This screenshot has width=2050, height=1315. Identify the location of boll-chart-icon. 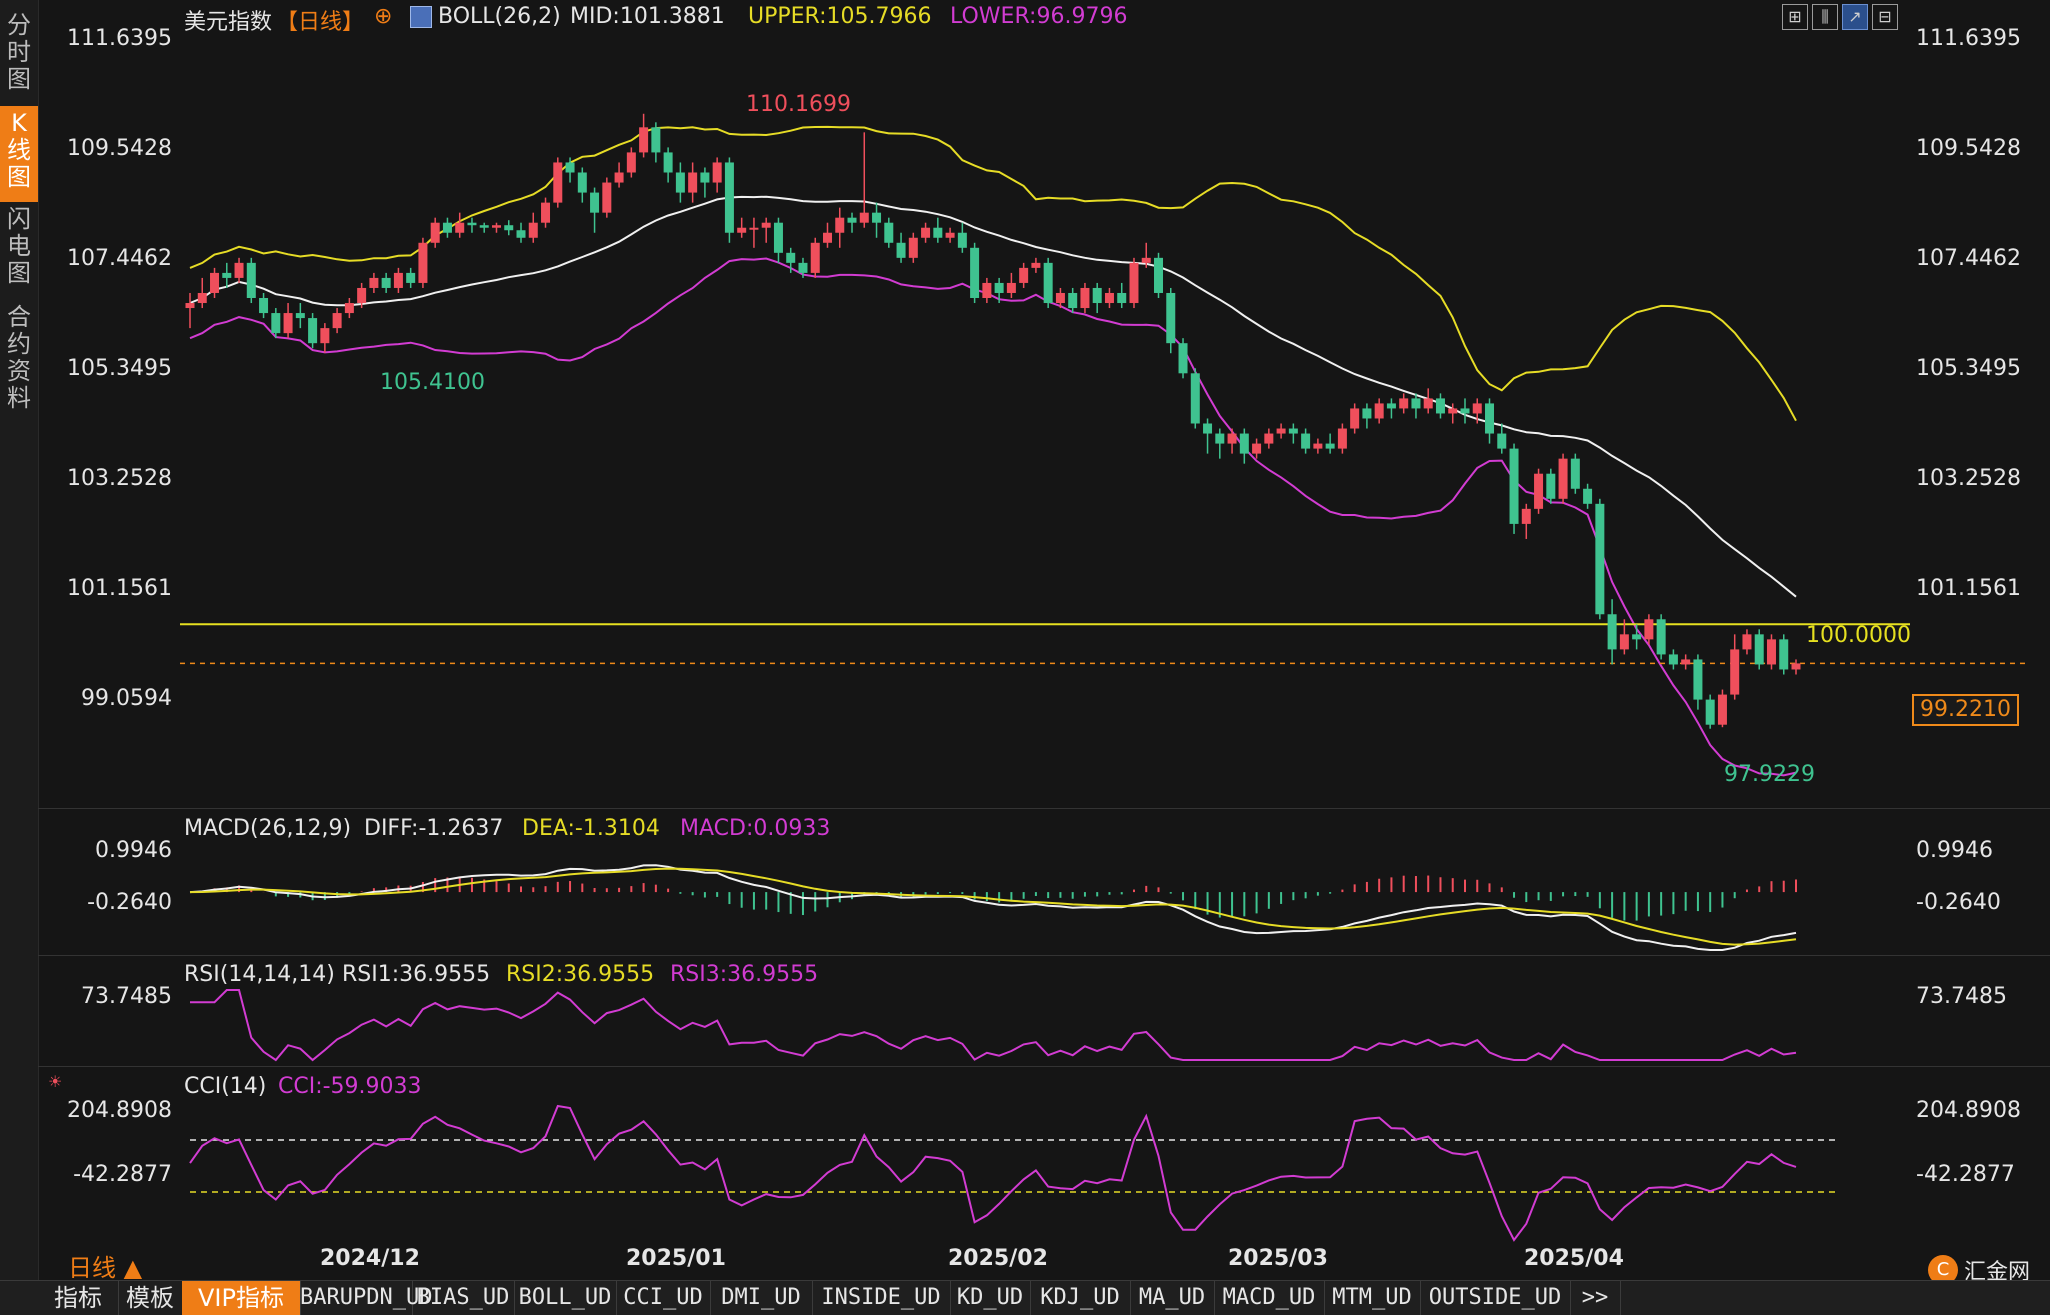
(421, 17).